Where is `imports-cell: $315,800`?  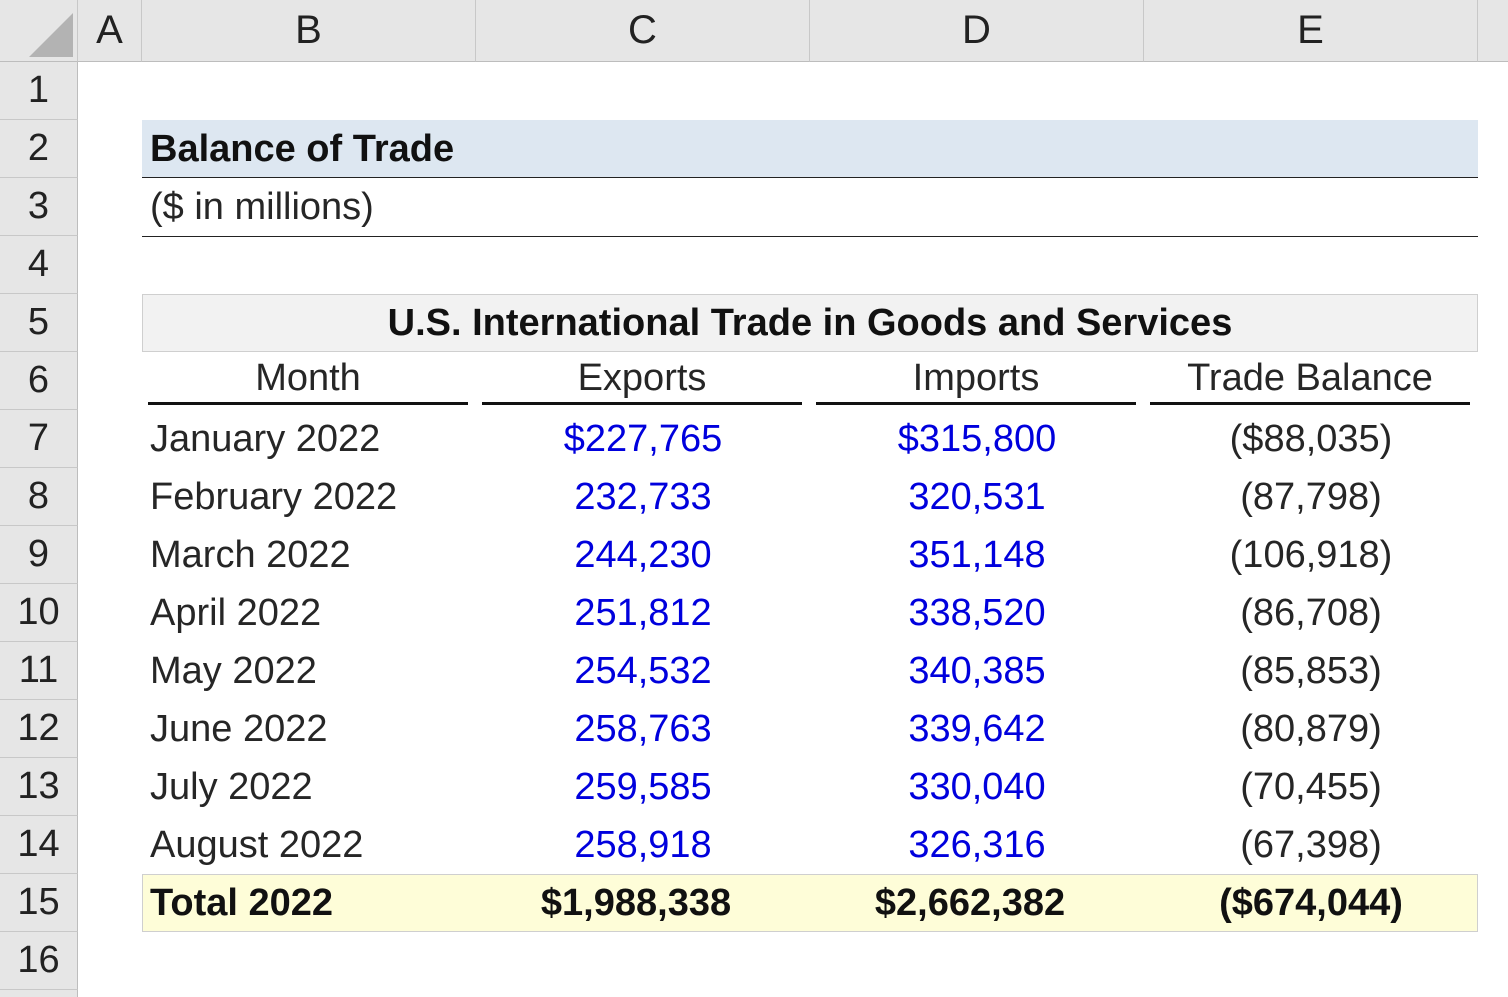 imports-cell: $315,800 is located at coordinates (977, 438).